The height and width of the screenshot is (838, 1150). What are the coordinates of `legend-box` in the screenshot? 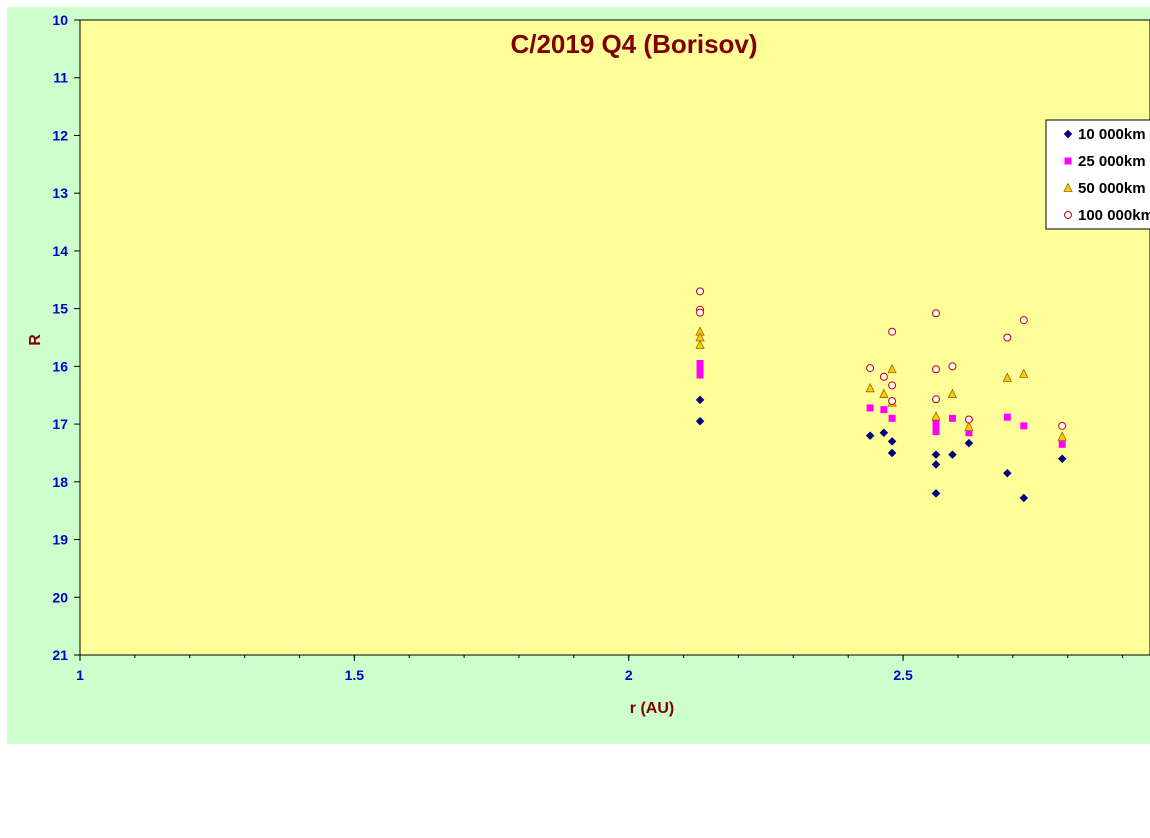 It's located at (1097, 174).